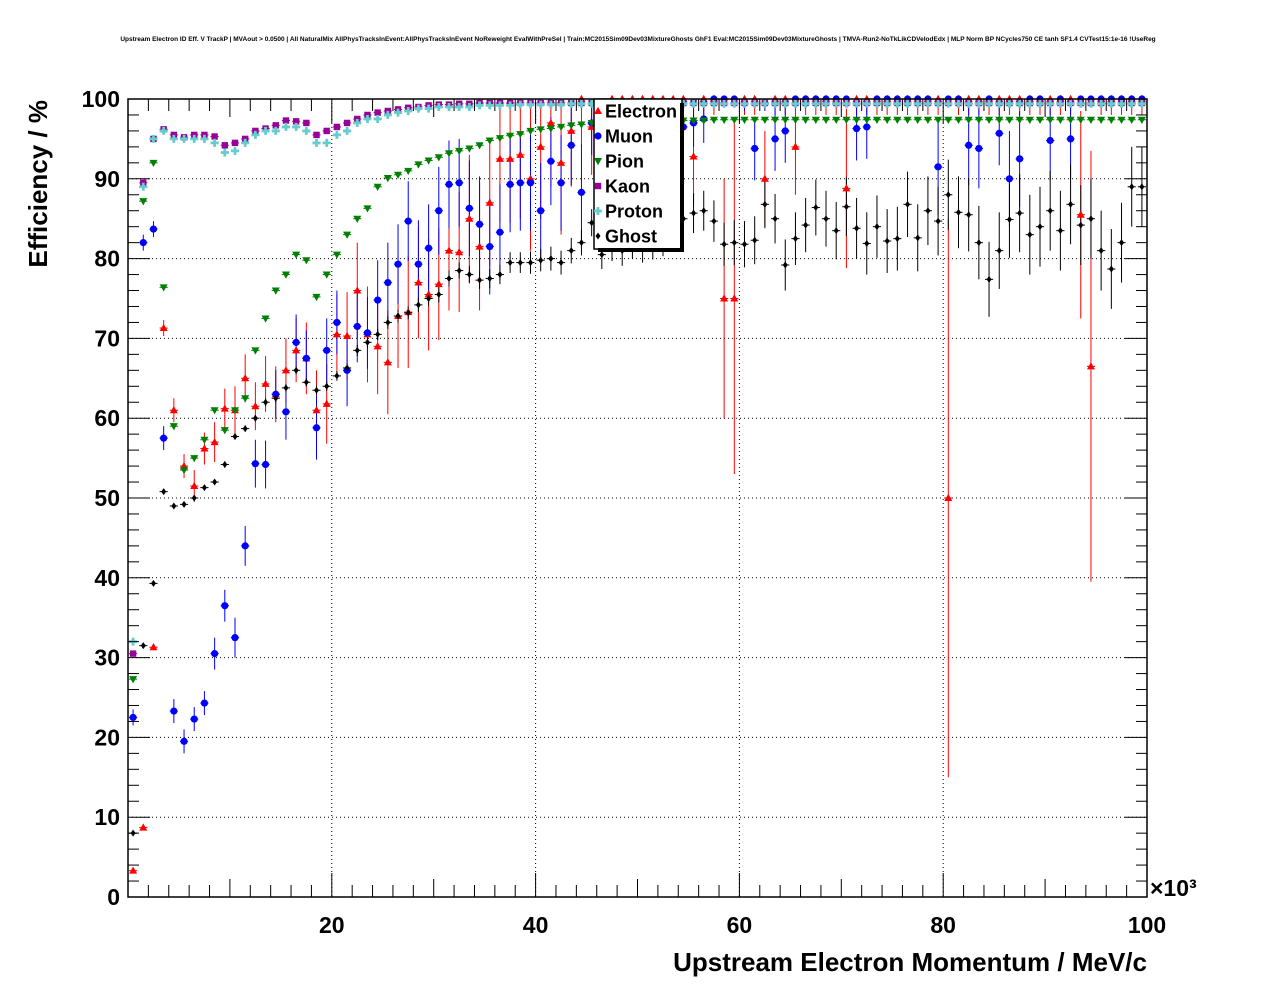  What do you see at coordinates (740, 925) in the screenshot?
I see `x-tick-label: 60` at bounding box center [740, 925].